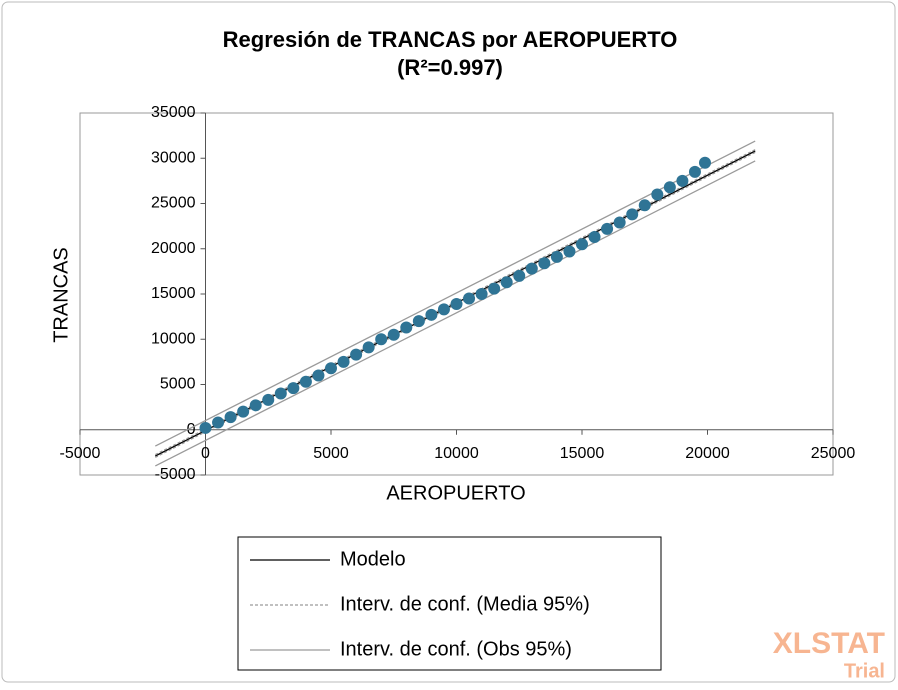 This screenshot has height=690, width=898. I want to click on y-tick-label: 0, so click(191, 429).